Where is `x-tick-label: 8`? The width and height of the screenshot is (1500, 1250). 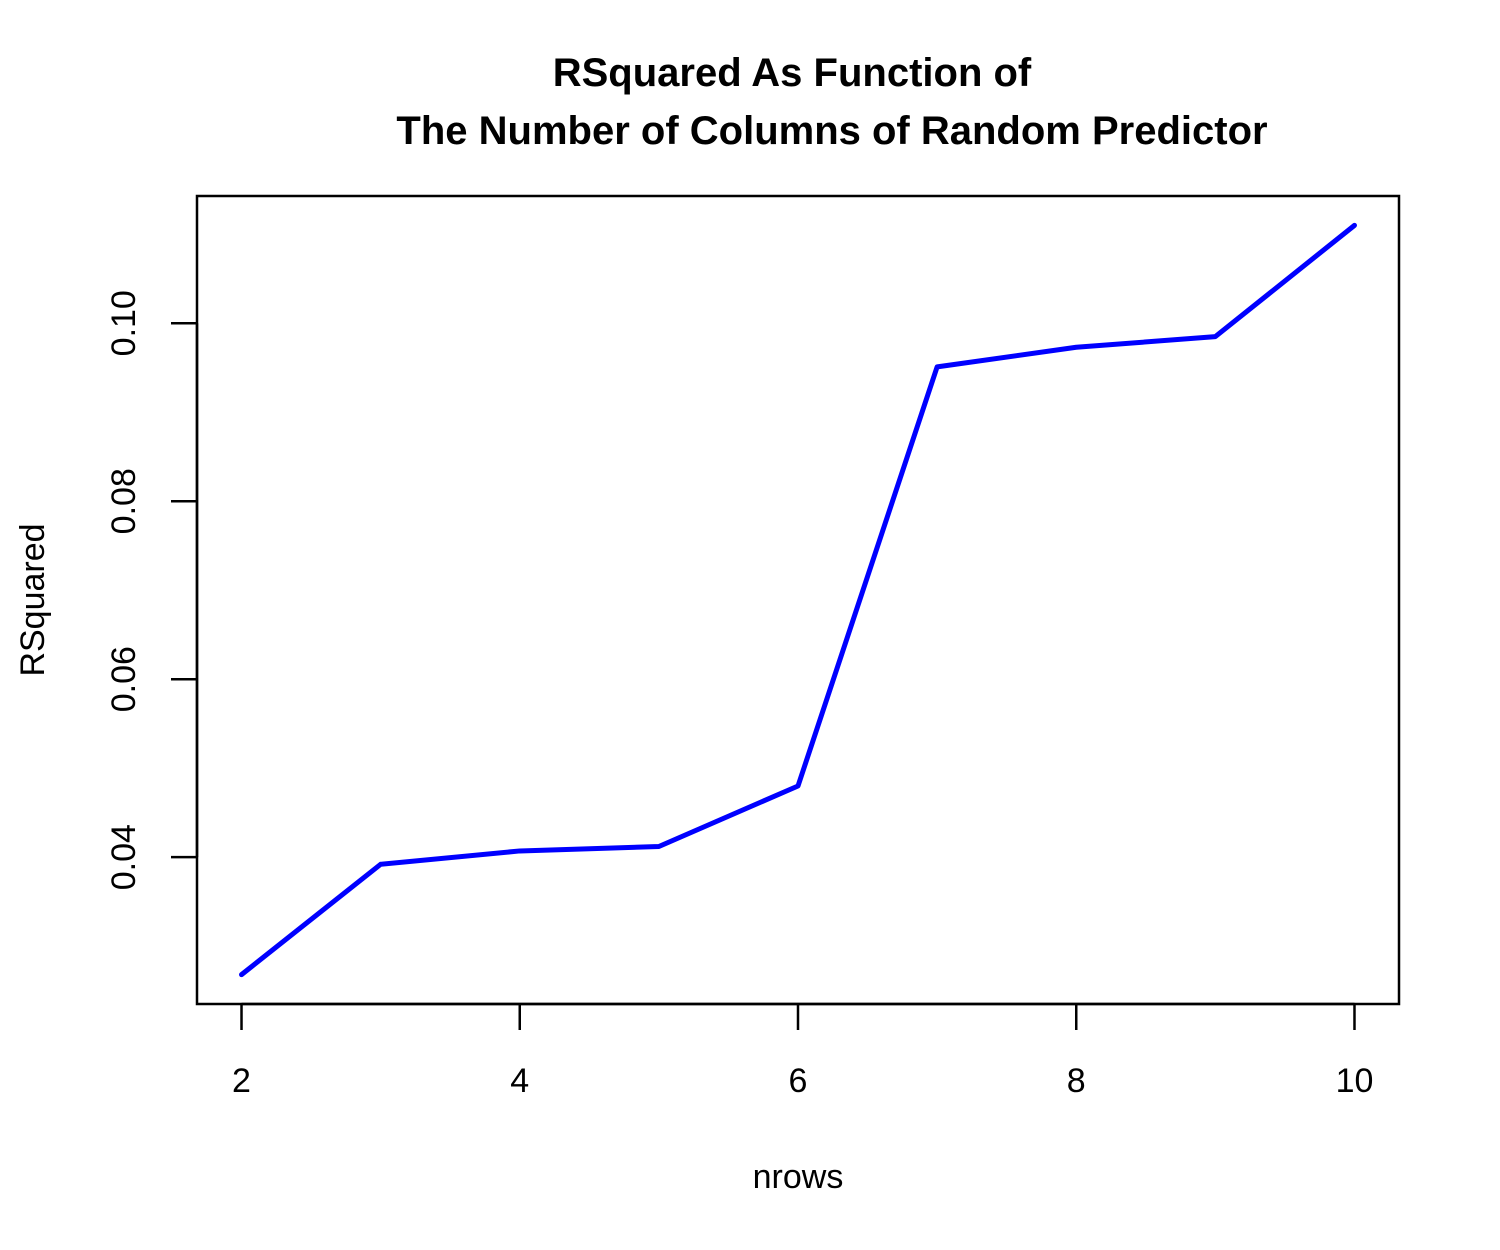 x-tick-label: 8 is located at coordinates (1076, 1081).